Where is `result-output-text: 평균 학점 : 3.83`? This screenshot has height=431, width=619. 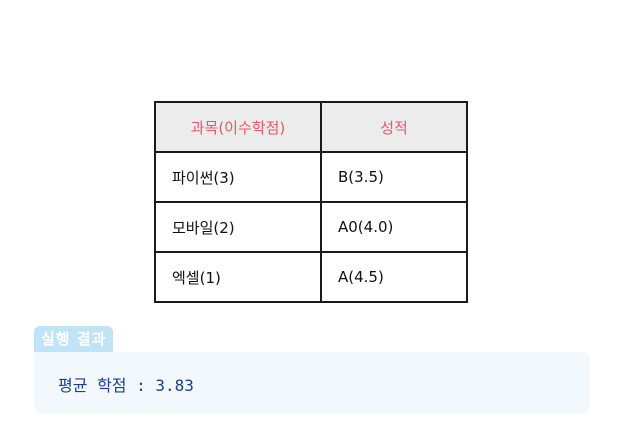 result-output-text: 평균 학점 : 3.83 is located at coordinates (126, 385).